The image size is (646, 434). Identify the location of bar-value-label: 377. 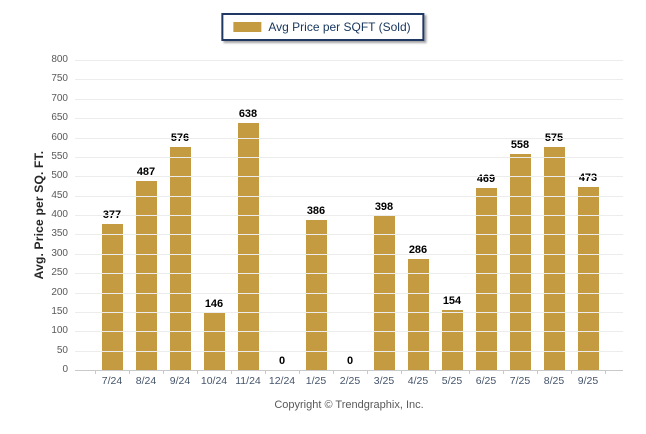
(112, 214).